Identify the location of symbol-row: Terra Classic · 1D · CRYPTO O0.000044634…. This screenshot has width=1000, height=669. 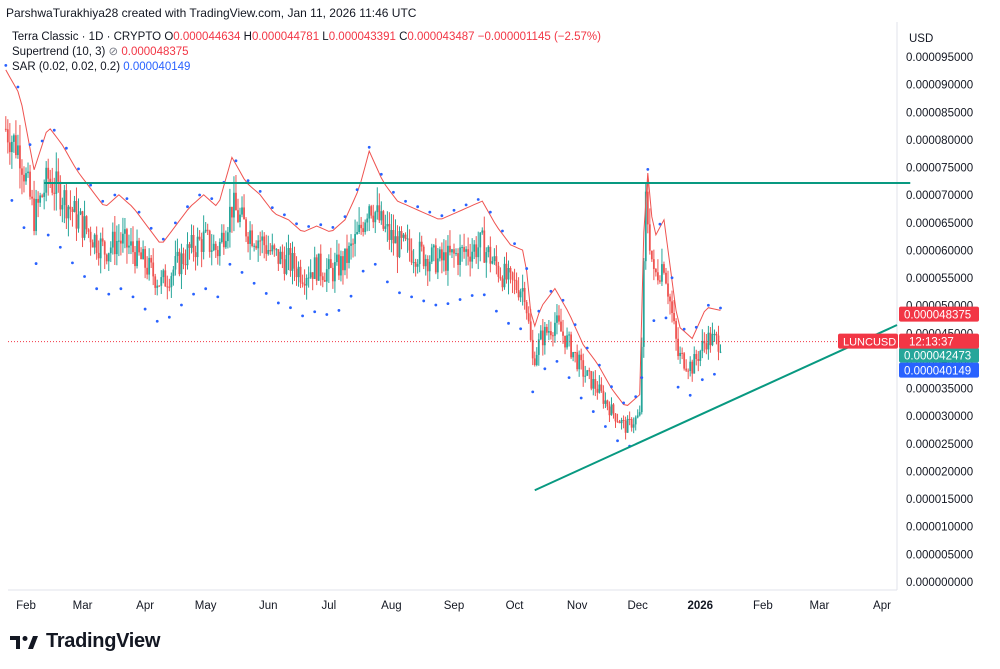
(306, 37).